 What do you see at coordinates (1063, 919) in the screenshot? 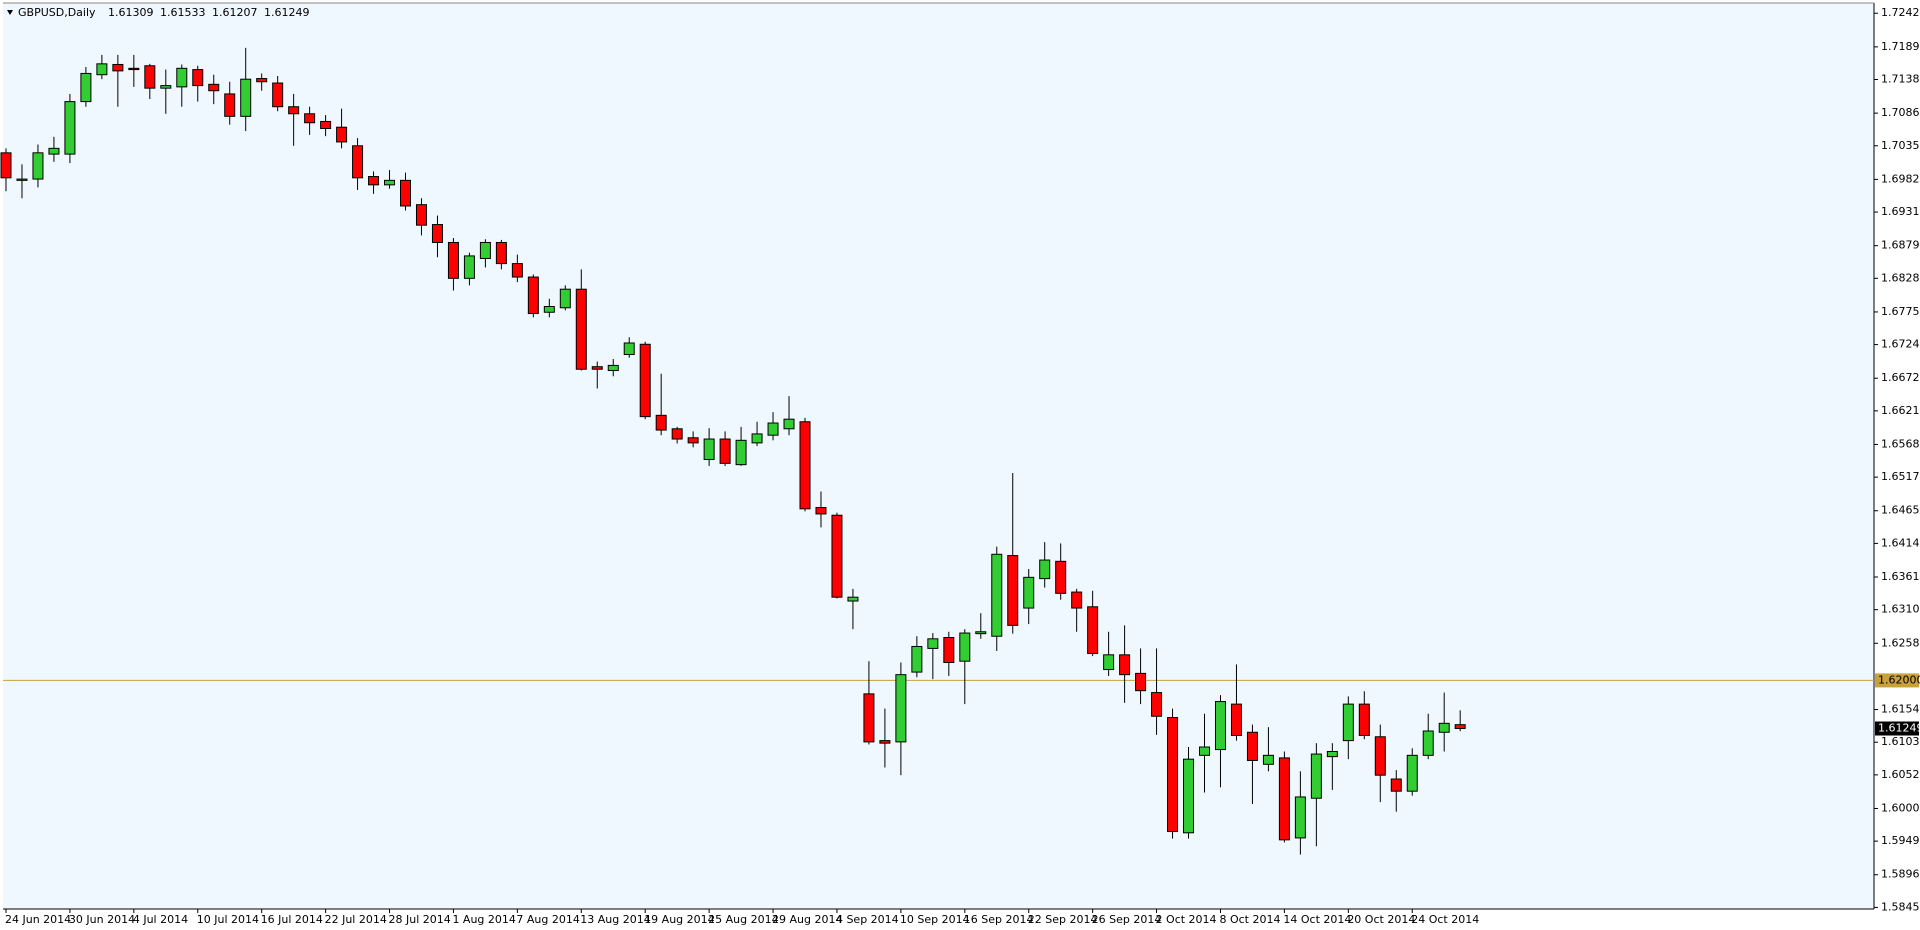
I see `x-tick-label: 22 Sep 2014` at bounding box center [1063, 919].